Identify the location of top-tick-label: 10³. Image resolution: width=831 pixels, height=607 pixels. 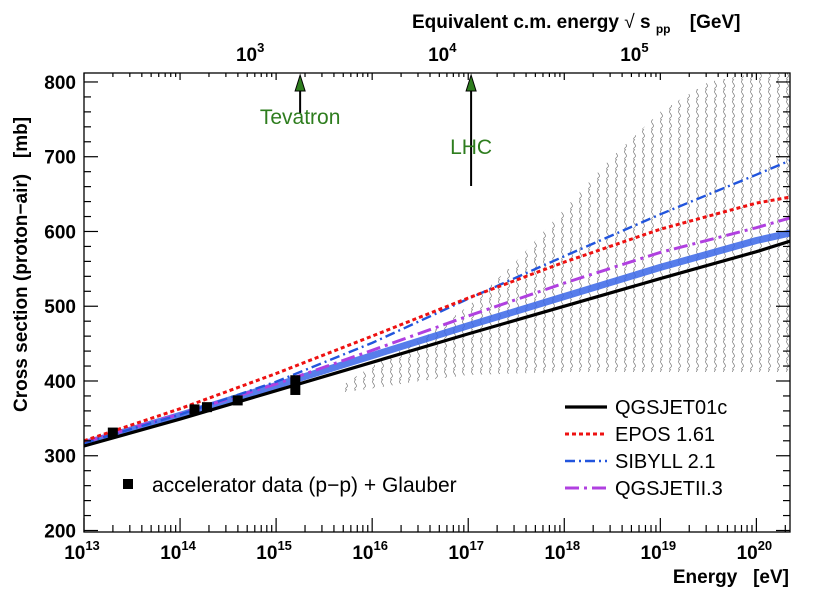
(250, 53).